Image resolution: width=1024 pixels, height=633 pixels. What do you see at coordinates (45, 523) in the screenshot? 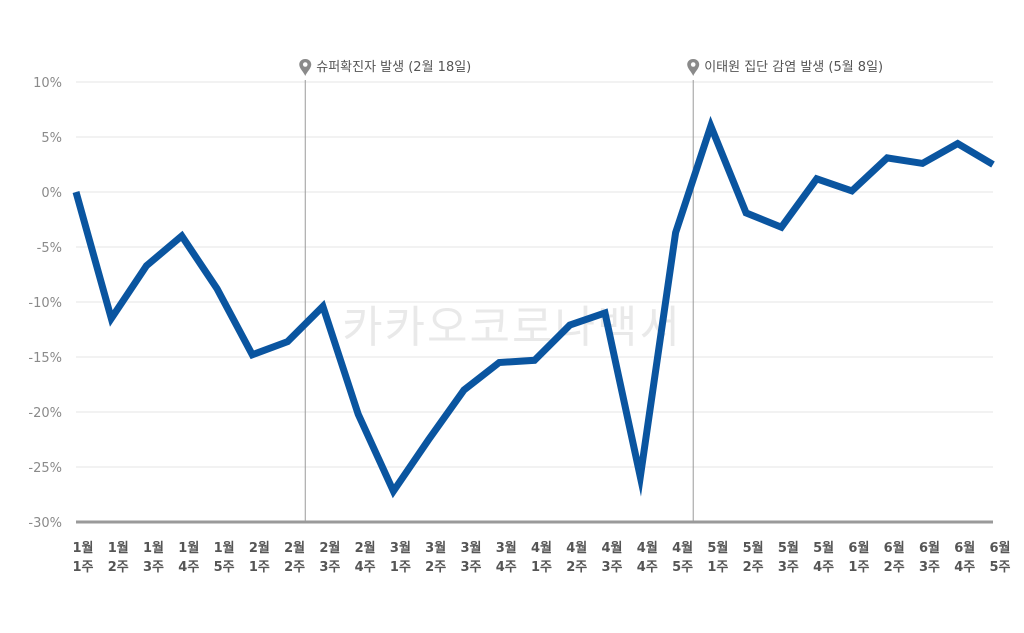
I see `y-tick-label: -30%` at bounding box center [45, 523].